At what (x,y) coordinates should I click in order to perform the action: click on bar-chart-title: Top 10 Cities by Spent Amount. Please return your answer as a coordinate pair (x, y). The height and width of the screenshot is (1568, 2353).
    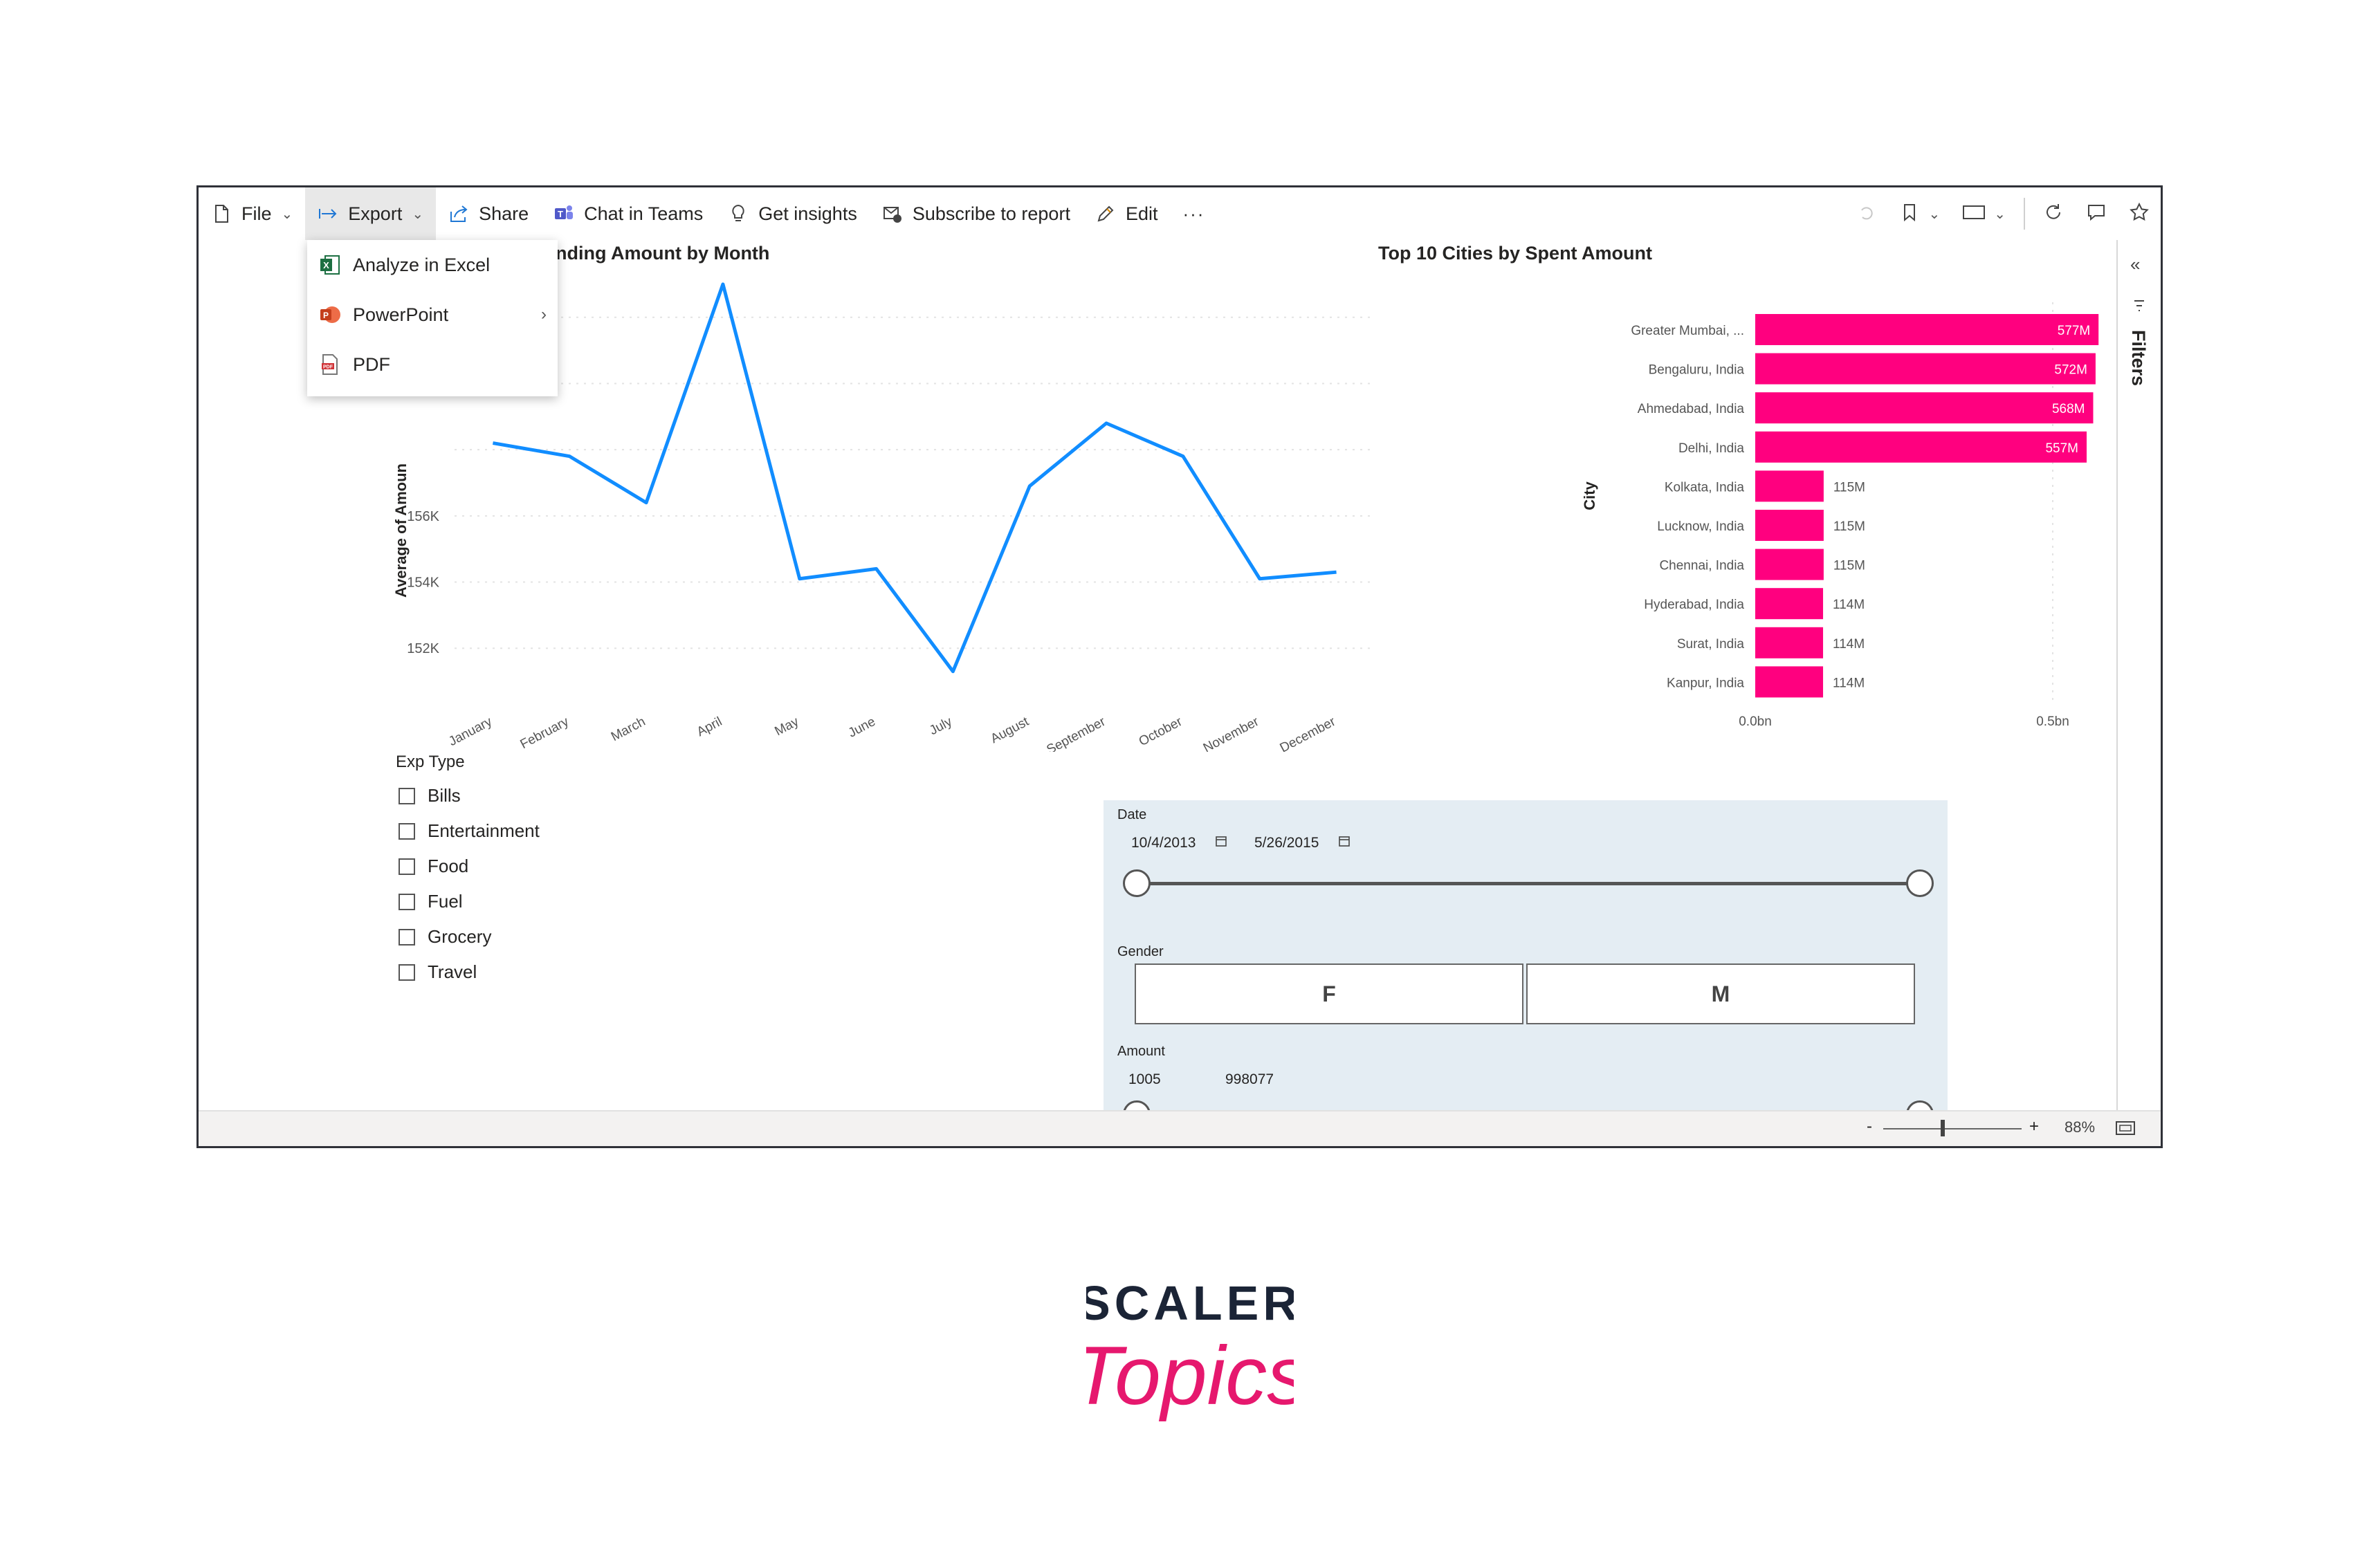
    Looking at the image, I should click on (1515, 253).